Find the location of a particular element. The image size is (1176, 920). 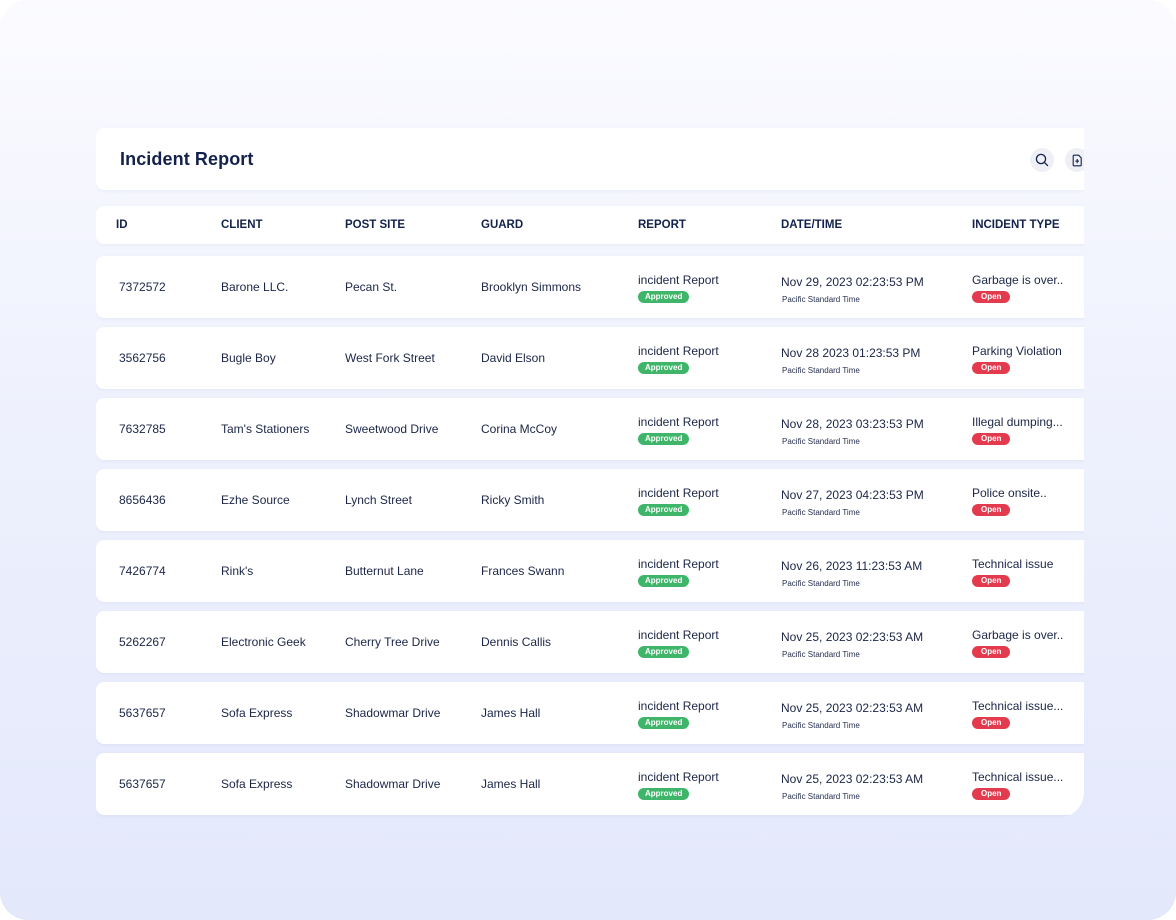

cell-client: Barone LLC. is located at coordinates (255, 287).